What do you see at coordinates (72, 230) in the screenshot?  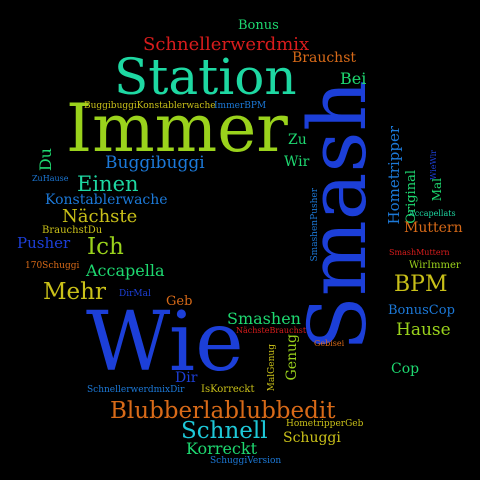 I see `word-brauchstdu: BrauchstDu` at bounding box center [72, 230].